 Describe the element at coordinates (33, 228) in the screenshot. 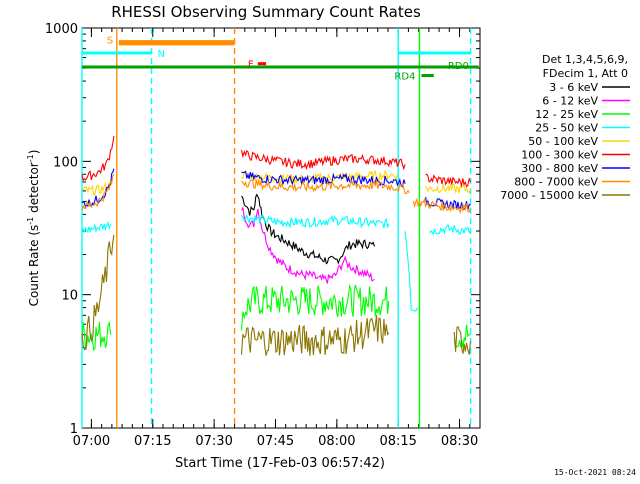

I see `y-axis-label: Count Rate (s-1 detector-1)` at that location.